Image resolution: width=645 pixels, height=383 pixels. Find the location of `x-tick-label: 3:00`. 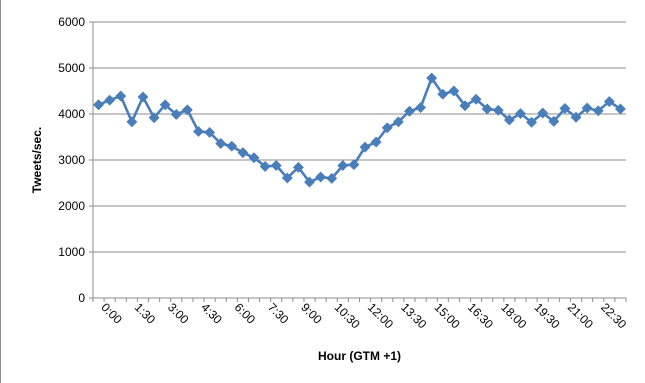

x-tick-label: 3:00 is located at coordinates (178, 313).